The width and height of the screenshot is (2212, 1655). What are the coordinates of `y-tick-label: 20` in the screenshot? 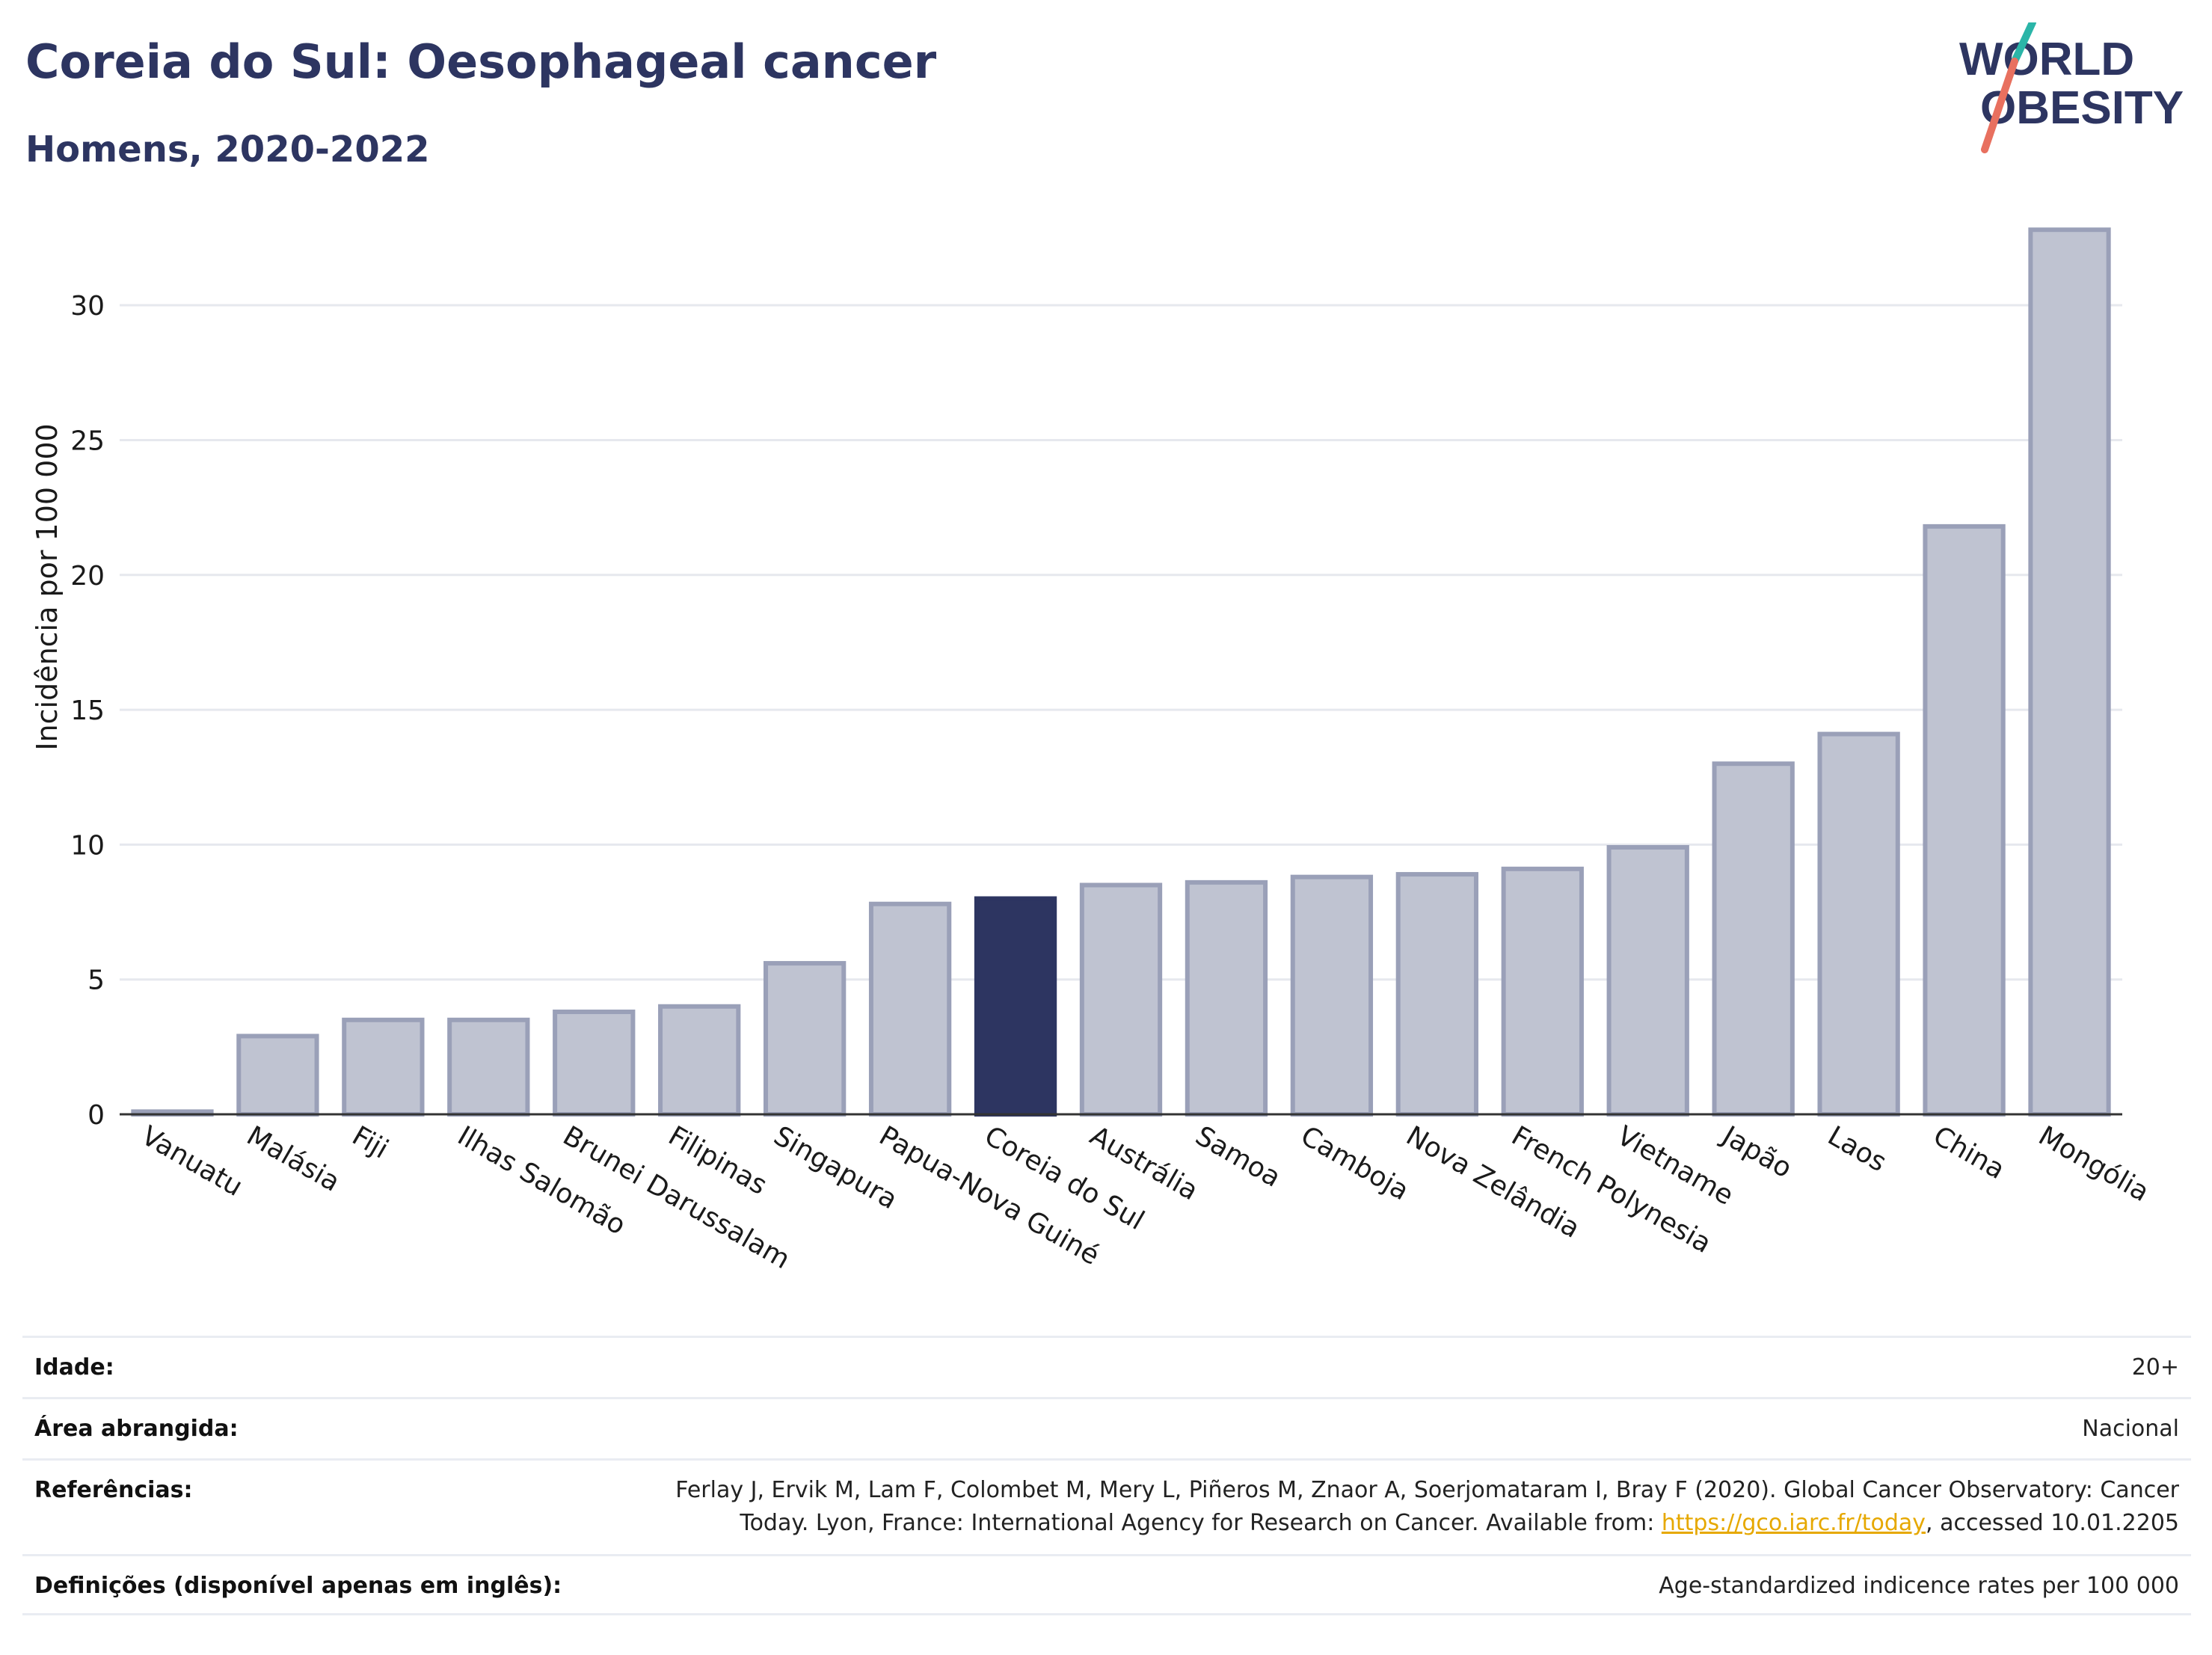 It's located at (87, 576).